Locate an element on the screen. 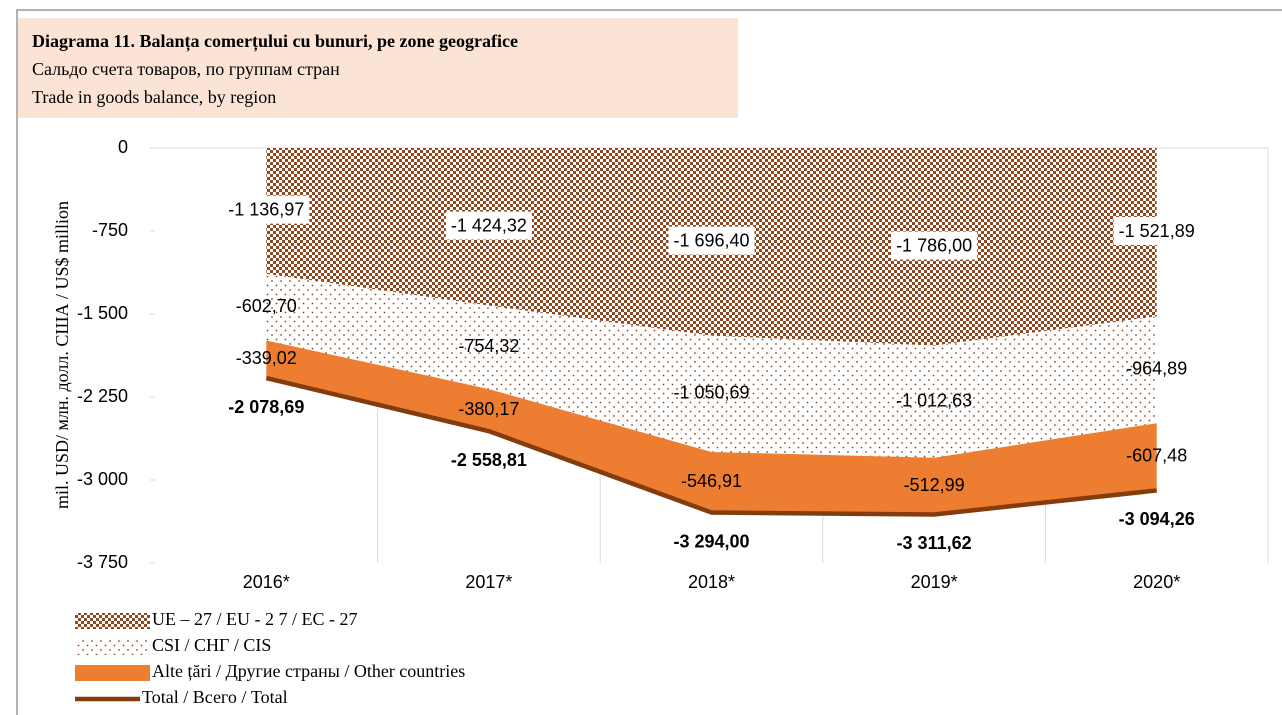 The width and height of the screenshot is (1282, 715). y-tick-label: 0 is located at coordinates (123, 147).